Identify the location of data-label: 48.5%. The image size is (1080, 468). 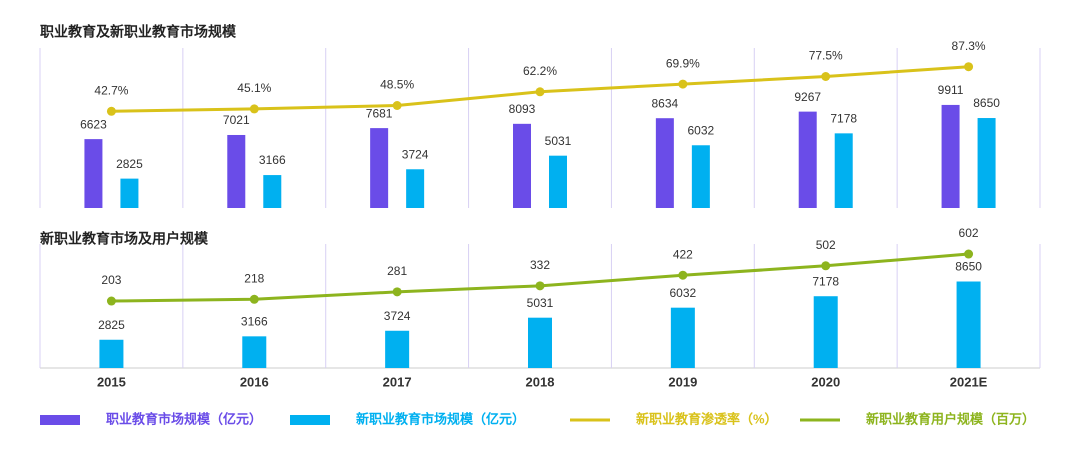
(397, 85).